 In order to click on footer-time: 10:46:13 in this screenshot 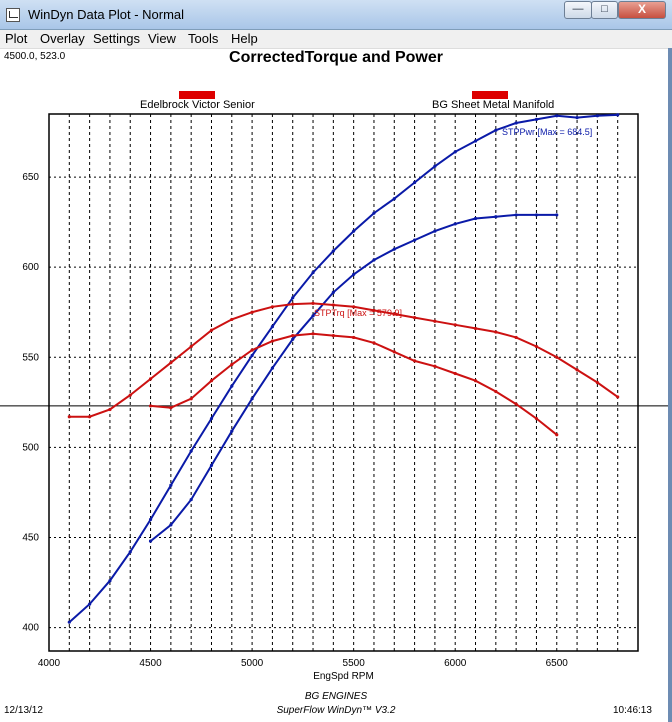, I will do `click(632, 710)`.